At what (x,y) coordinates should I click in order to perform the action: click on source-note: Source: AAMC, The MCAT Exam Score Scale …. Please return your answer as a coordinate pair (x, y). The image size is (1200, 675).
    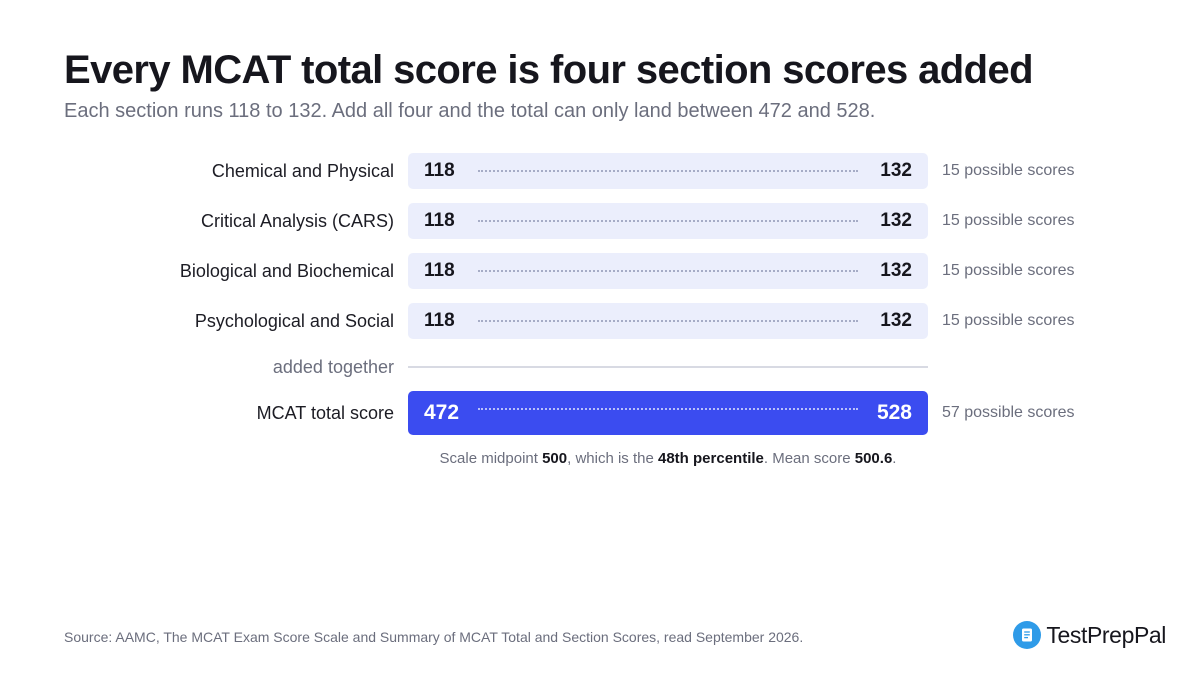
    Looking at the image, I should click on (434, 637).